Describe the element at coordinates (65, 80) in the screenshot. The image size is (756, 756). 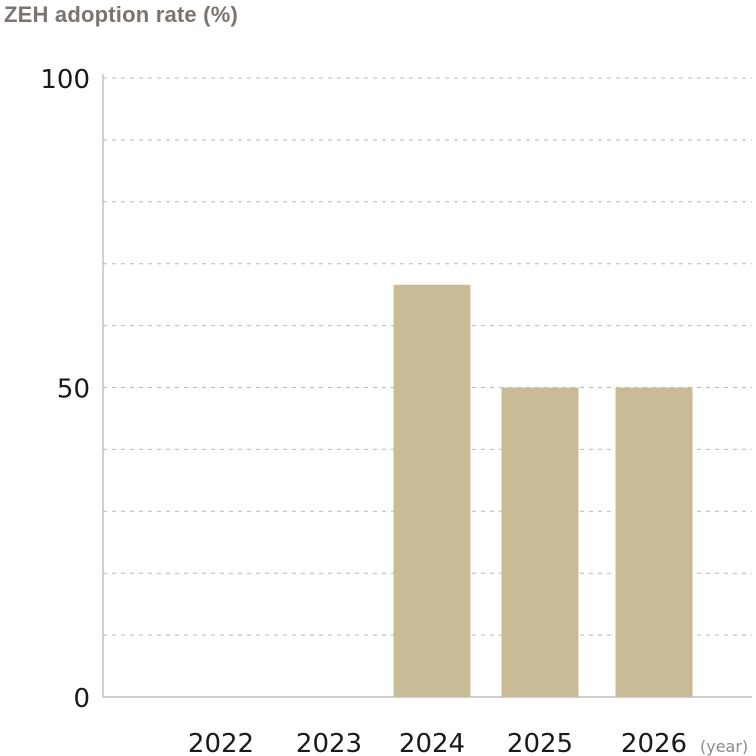
I see `y-tick-label: 100` at that location.